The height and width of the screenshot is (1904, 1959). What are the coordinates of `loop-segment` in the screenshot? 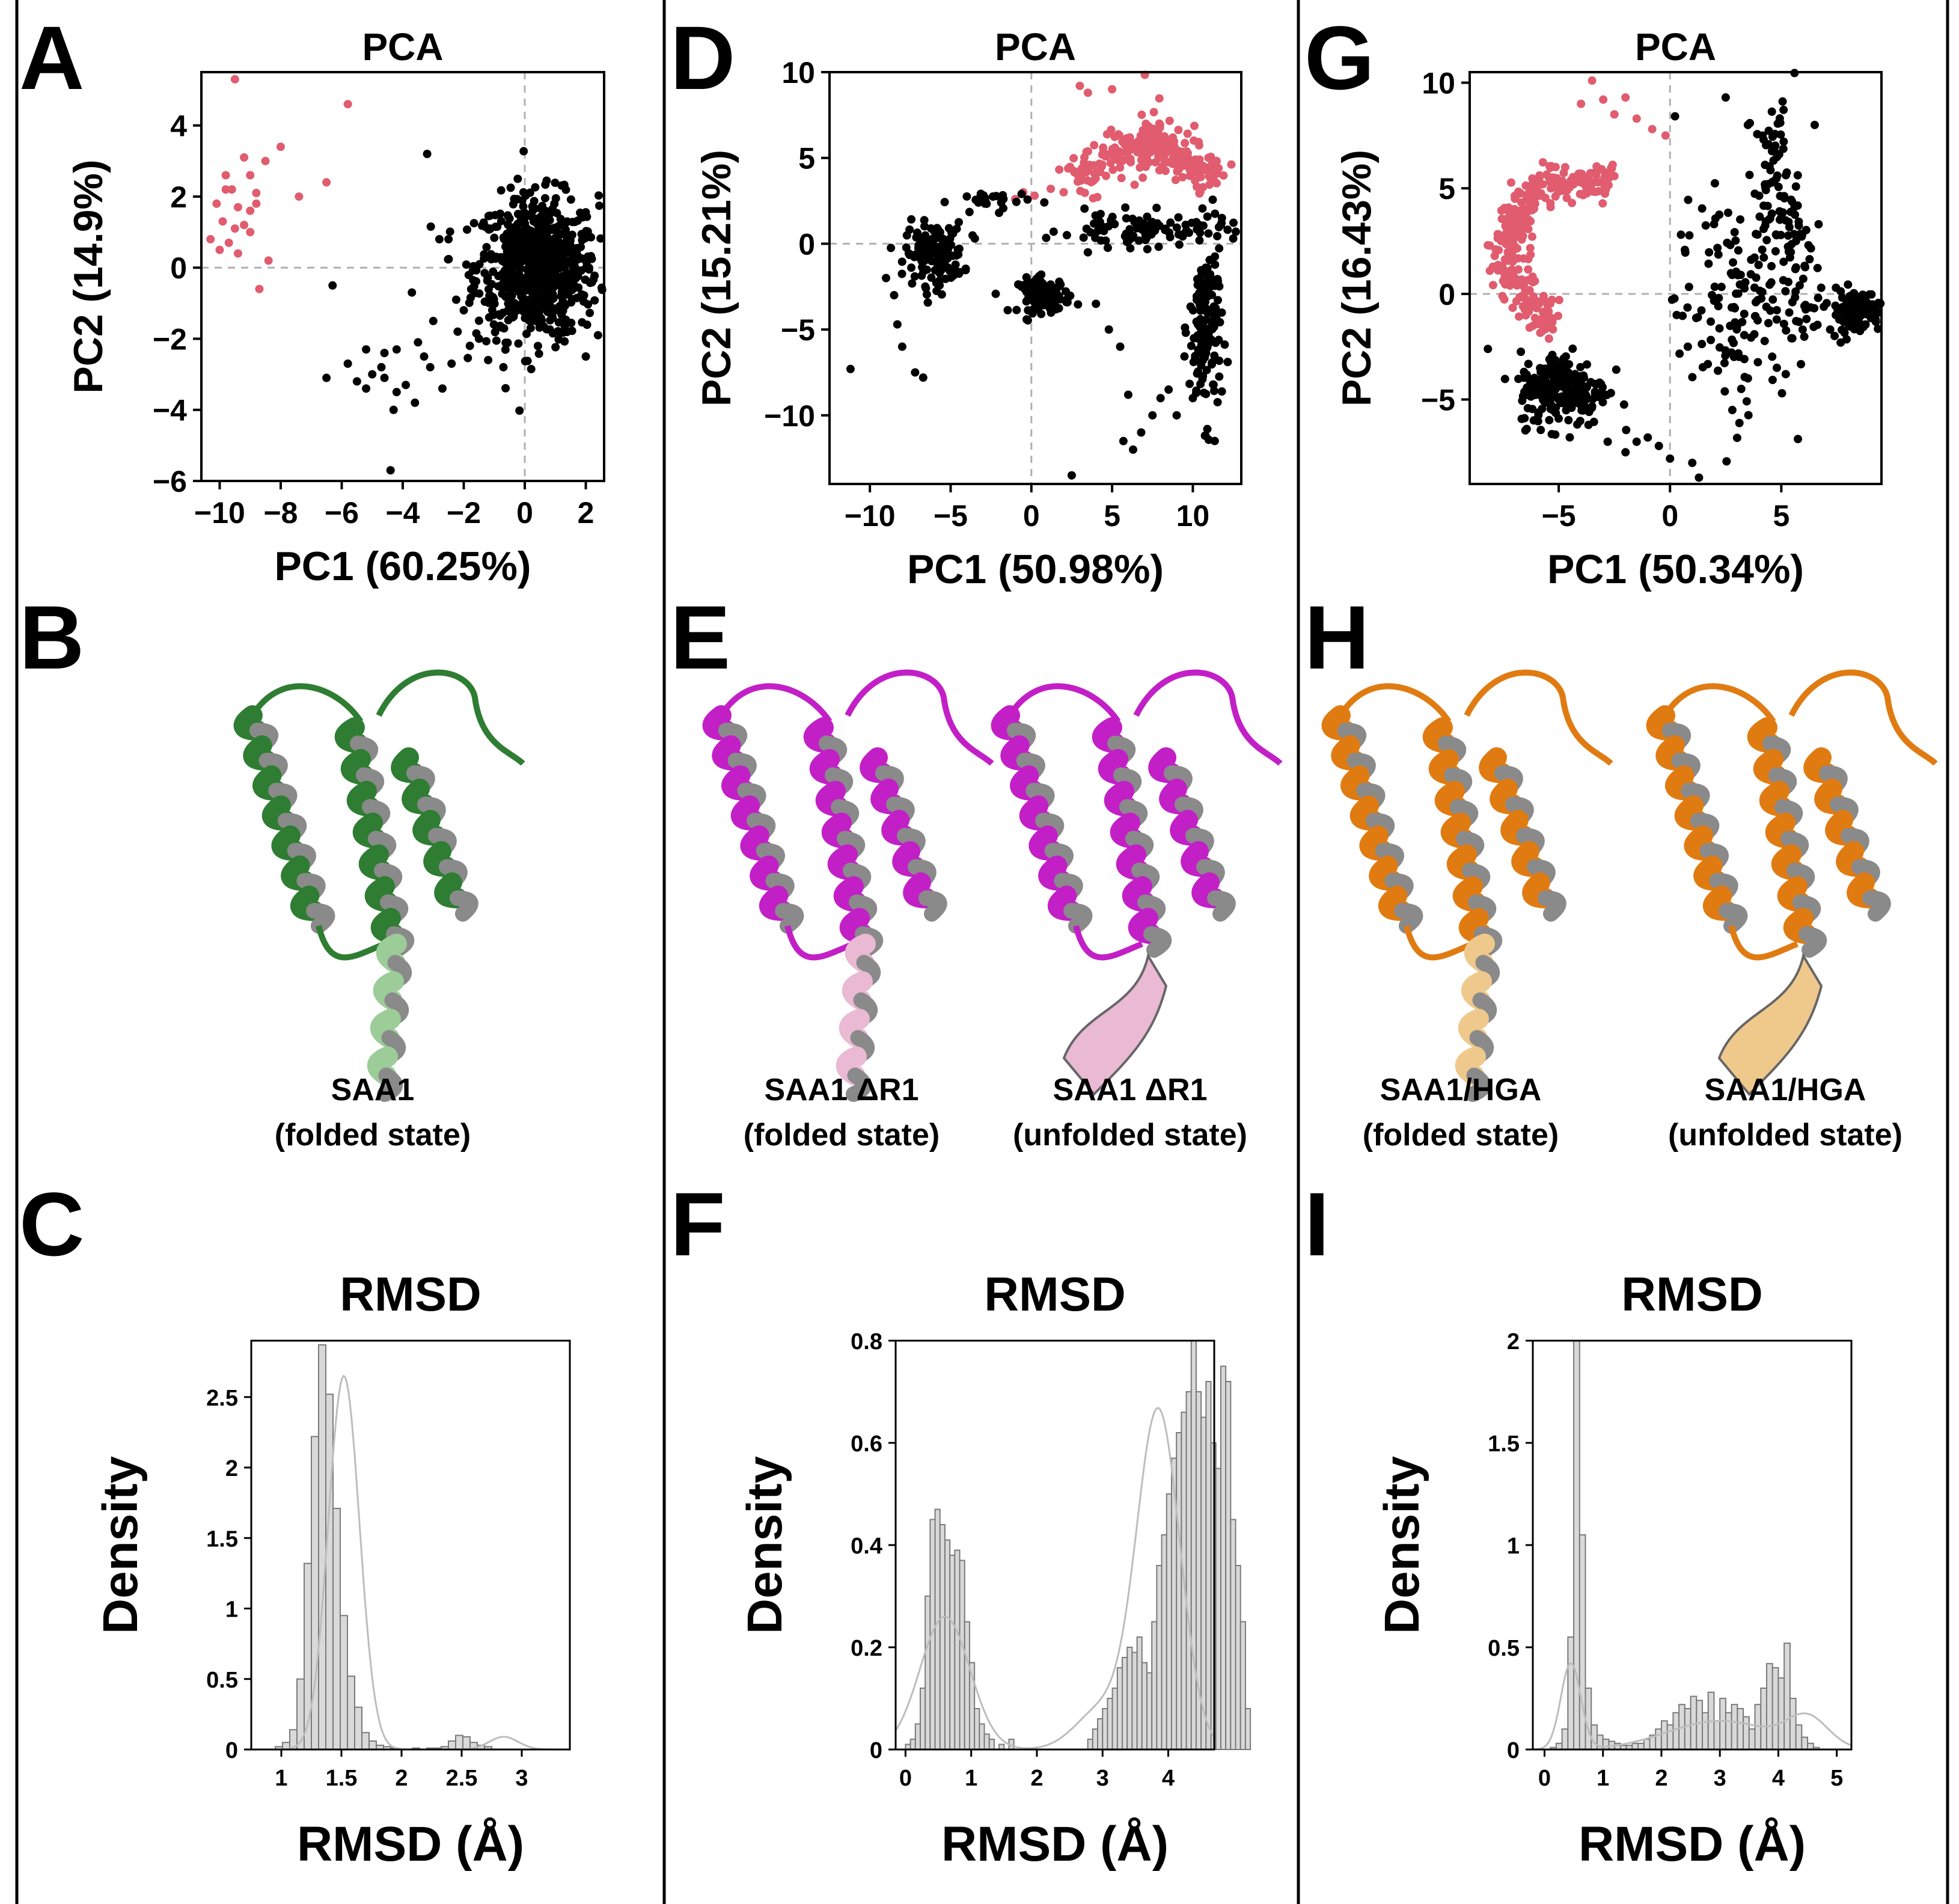 It's located at (919, 717).